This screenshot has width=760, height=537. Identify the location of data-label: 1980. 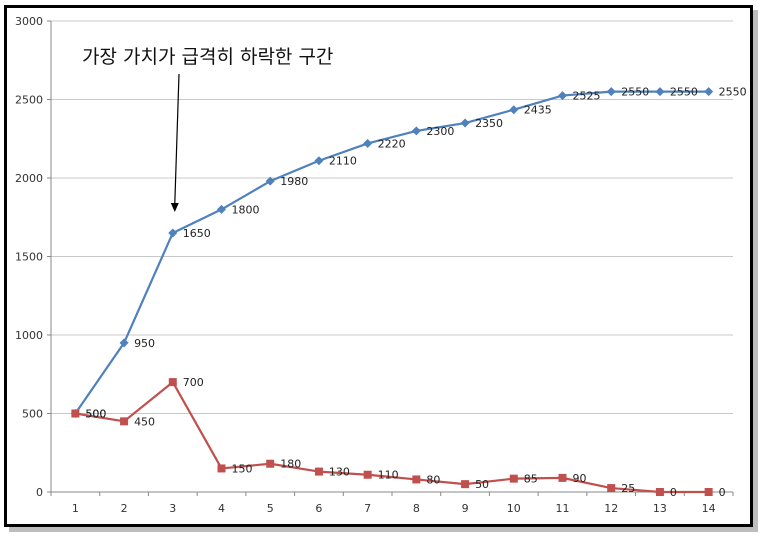
(294, 181).